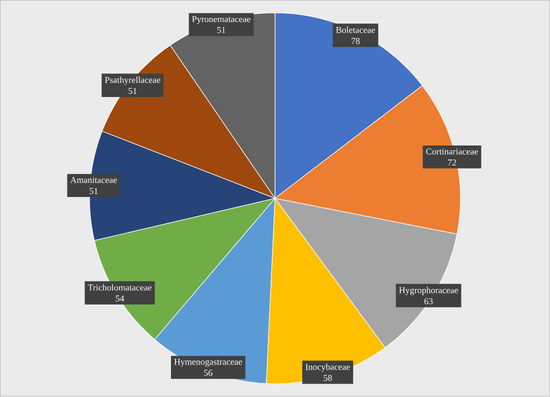 The height and width of the screenshot is (397, 550). I want to click on slice-label: Pyronemataceae, so click(221, 20).